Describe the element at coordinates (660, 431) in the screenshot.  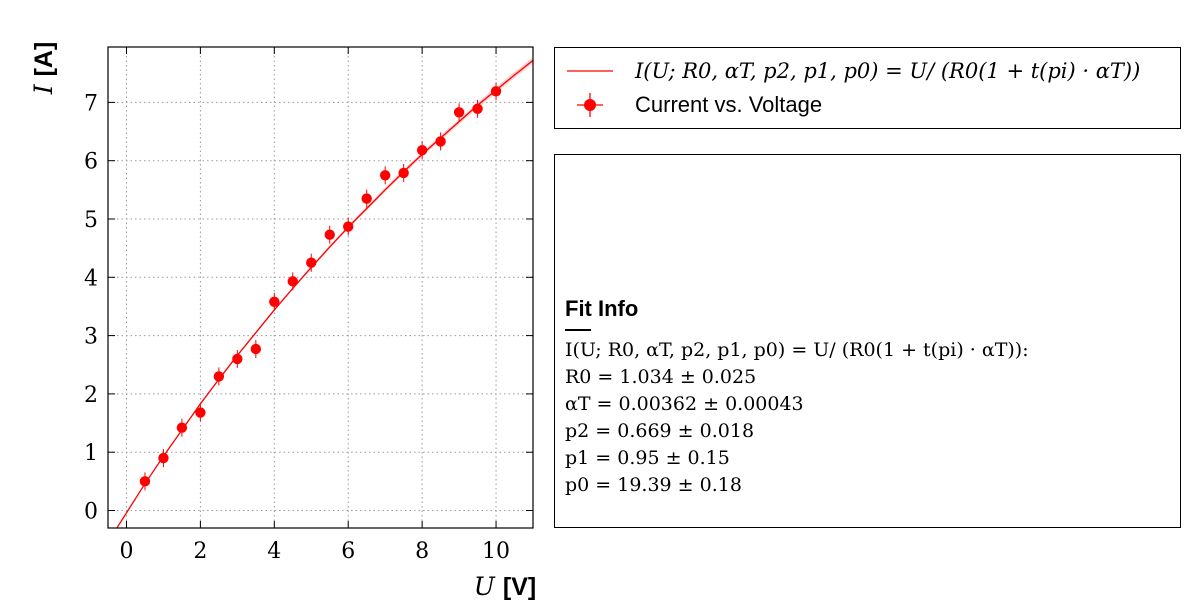
I see `fit-param-p2: p2 = 0.669 ± 0.018` at that location.